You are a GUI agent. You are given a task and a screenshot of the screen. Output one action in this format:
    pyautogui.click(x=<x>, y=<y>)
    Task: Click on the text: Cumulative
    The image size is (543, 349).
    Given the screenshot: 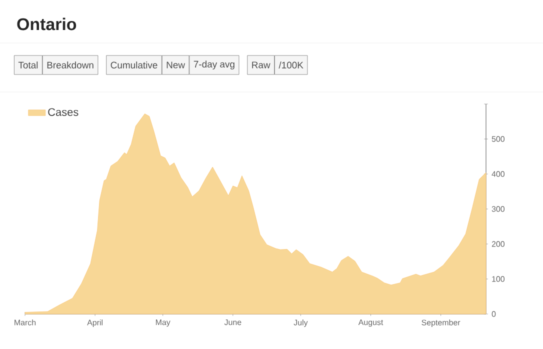 What is the action you would take?
    pyautogui.click(x=134, y=65)
    